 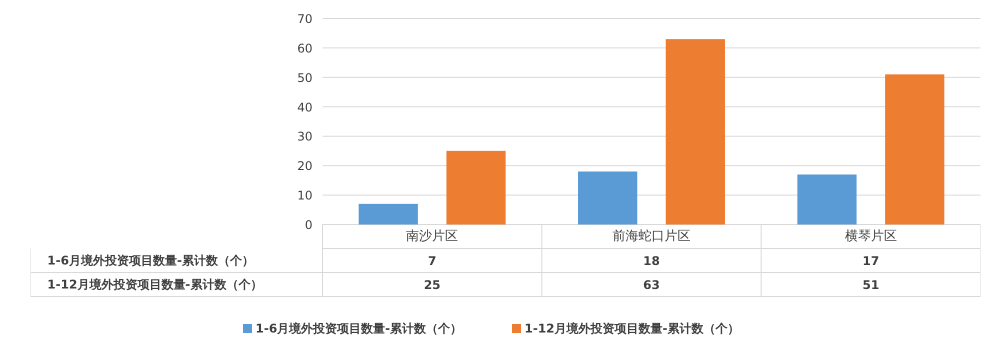 I want to click on y-tick-label: 20, so click(x=305, y=166).